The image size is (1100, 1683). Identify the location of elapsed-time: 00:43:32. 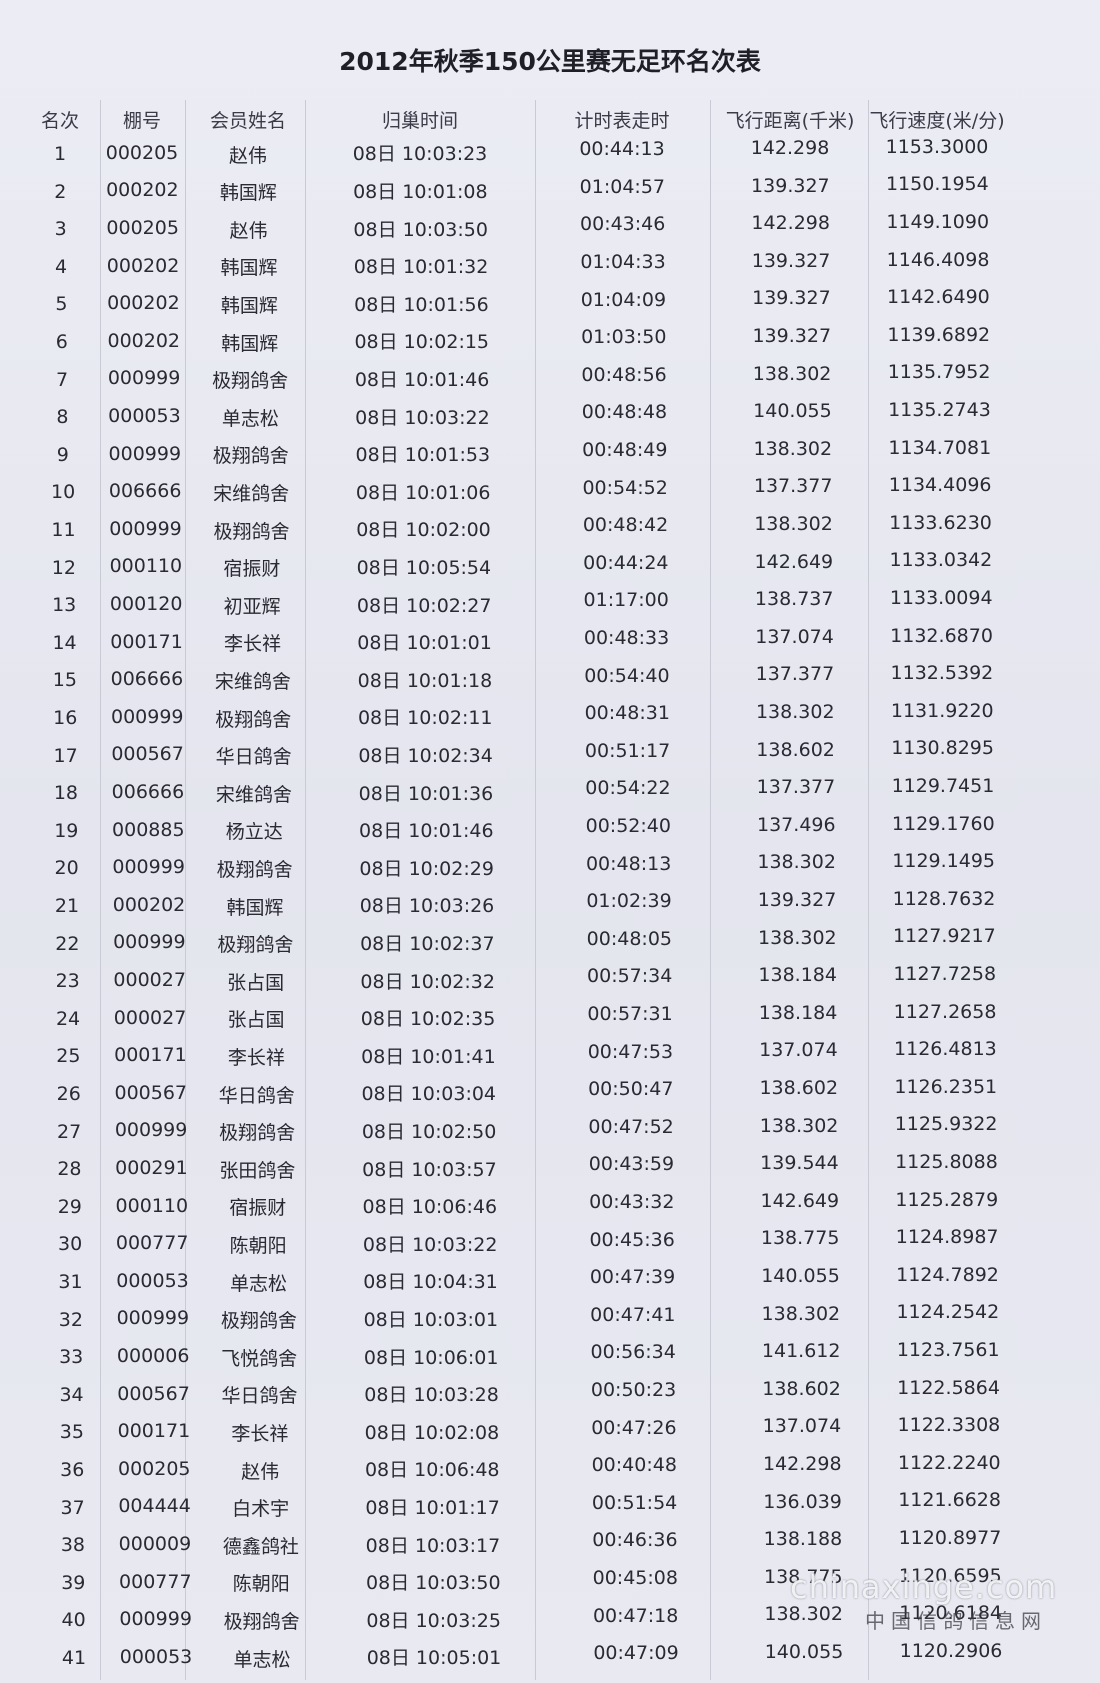
(632, 1202).